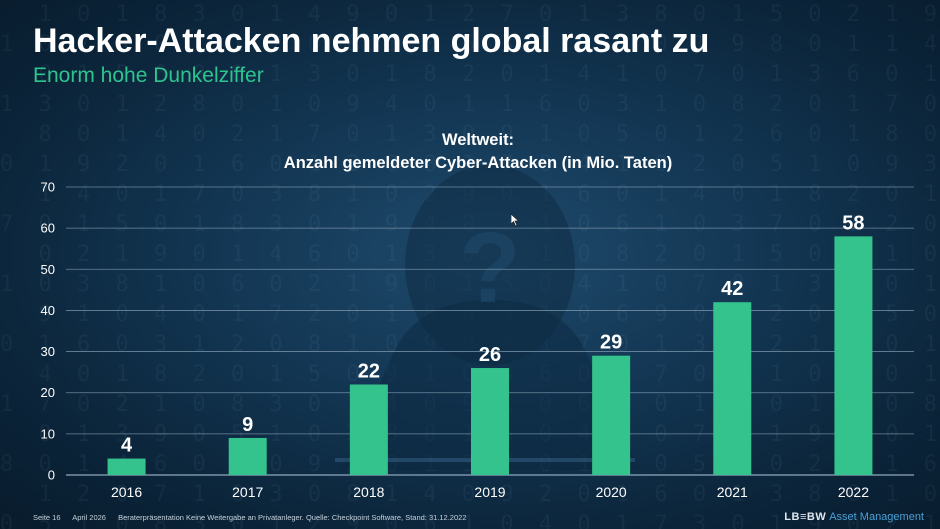 This screenshot has height=529, width=940. Describe the element at coordinates (89, 517) in the screenshot. I see `footer-date: April 2026` at that location.